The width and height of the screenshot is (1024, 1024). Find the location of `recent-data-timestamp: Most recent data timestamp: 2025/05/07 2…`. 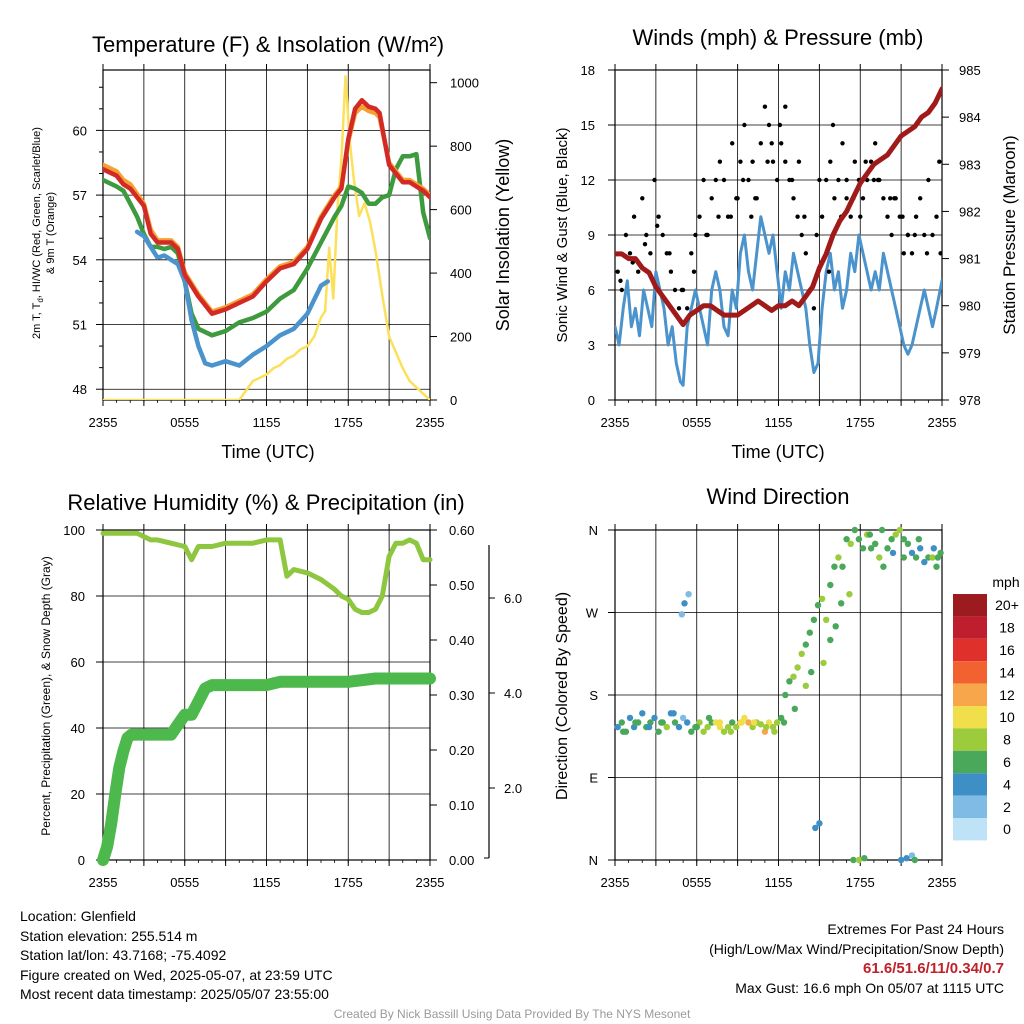

recent-data-timestamp: Most recent data timestamp: 2025/05/07 2… is located at coordinates (174, 994).